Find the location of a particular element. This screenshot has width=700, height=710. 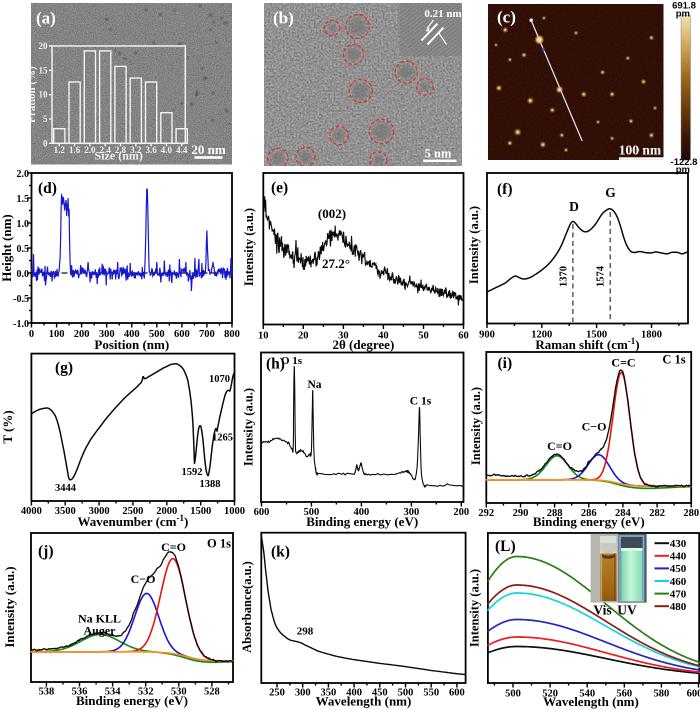

svg-text: 100 nm is located at coordinates (640, 150).